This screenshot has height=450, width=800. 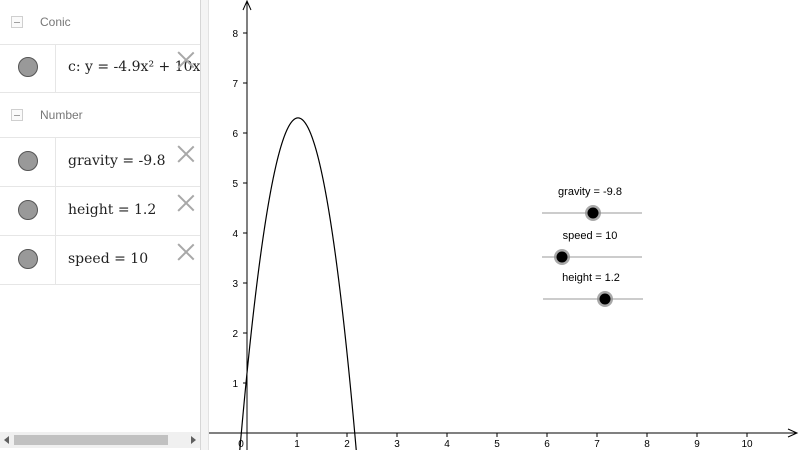 I want to click on x-tick-label: 4, so click(x=447, y=444).